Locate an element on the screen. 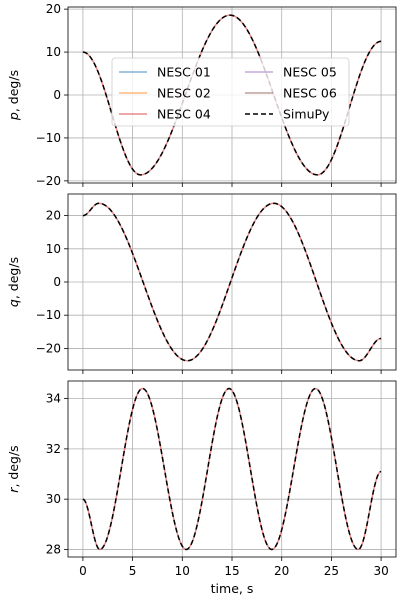  legend-label: NESC 01 is located at coordinates (184, 72).